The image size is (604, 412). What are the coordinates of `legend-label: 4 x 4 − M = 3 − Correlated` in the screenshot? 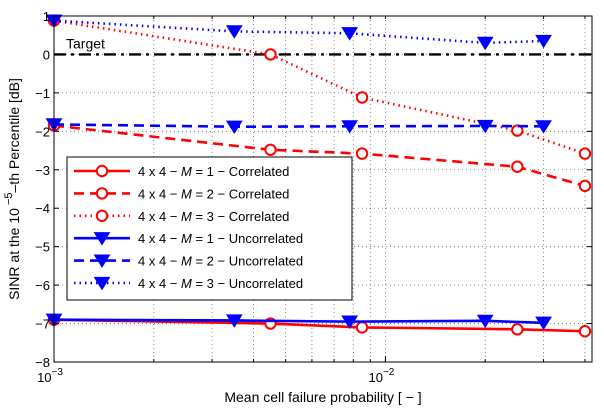 It's located at (213, 216).